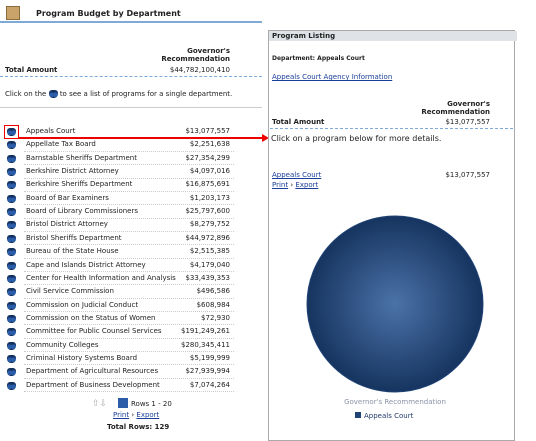 This screenshot has width=536, height=441. Describe the element at coordinates (358, 415) in the screenshot. I see `legend-swatch` at that location.